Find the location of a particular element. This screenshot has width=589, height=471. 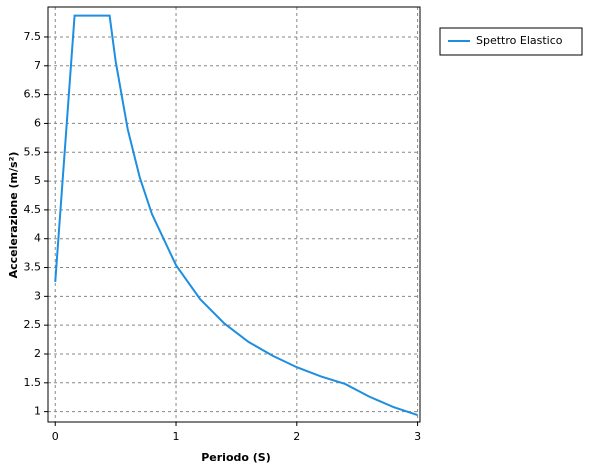

y-axis-label: Accelerazione (m/s²) is located at coordinates (13, 215).